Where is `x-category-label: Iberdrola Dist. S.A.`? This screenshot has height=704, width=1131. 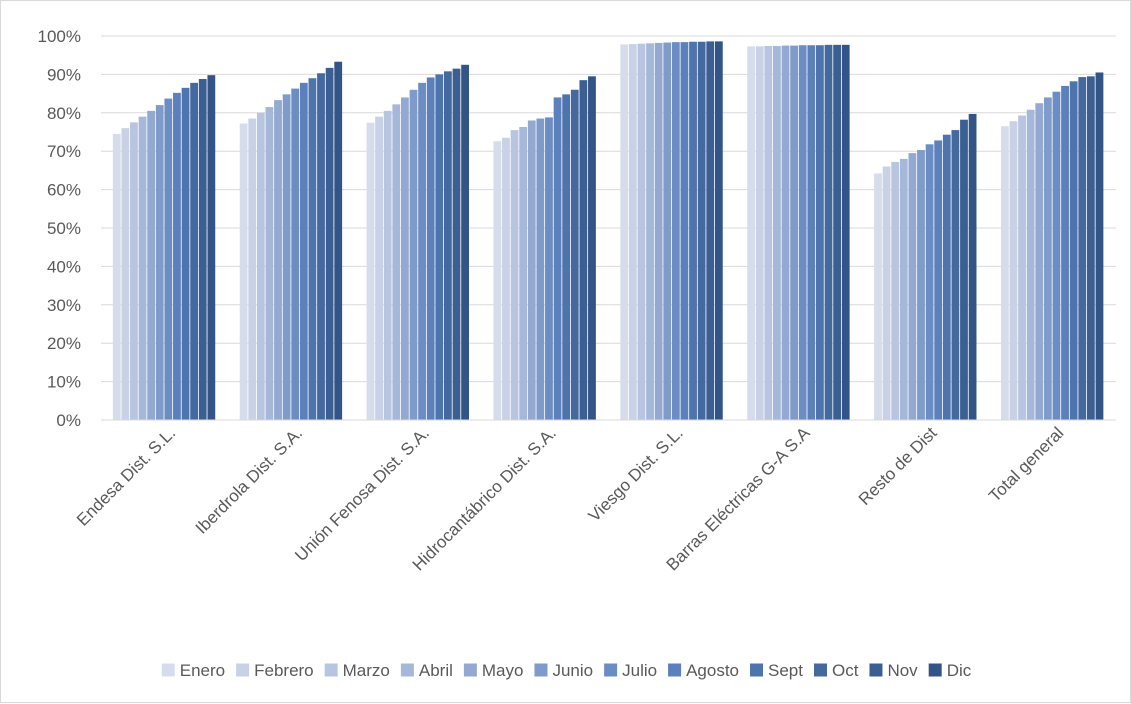 x-category-label: Iberdrola Dist. S.A. is located at coordinates (249, 480).